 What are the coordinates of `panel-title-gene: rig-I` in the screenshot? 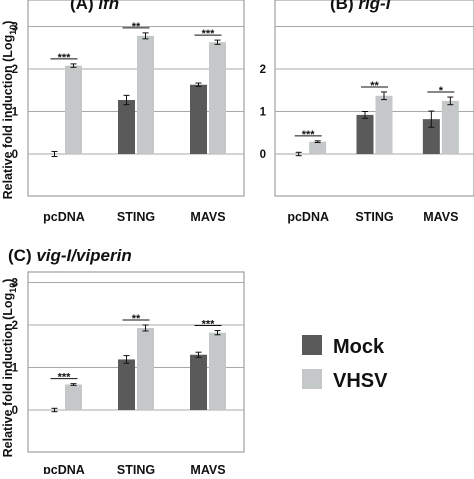 It's located at (374, 6).